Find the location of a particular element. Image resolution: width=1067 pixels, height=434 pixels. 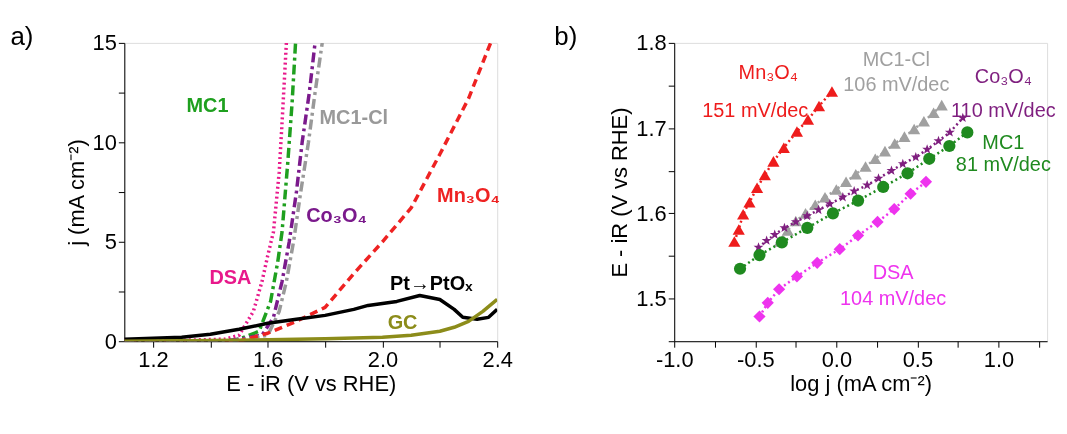

y-axis-title: j (mA cm⁻²) is located at coordinates (76, 193).